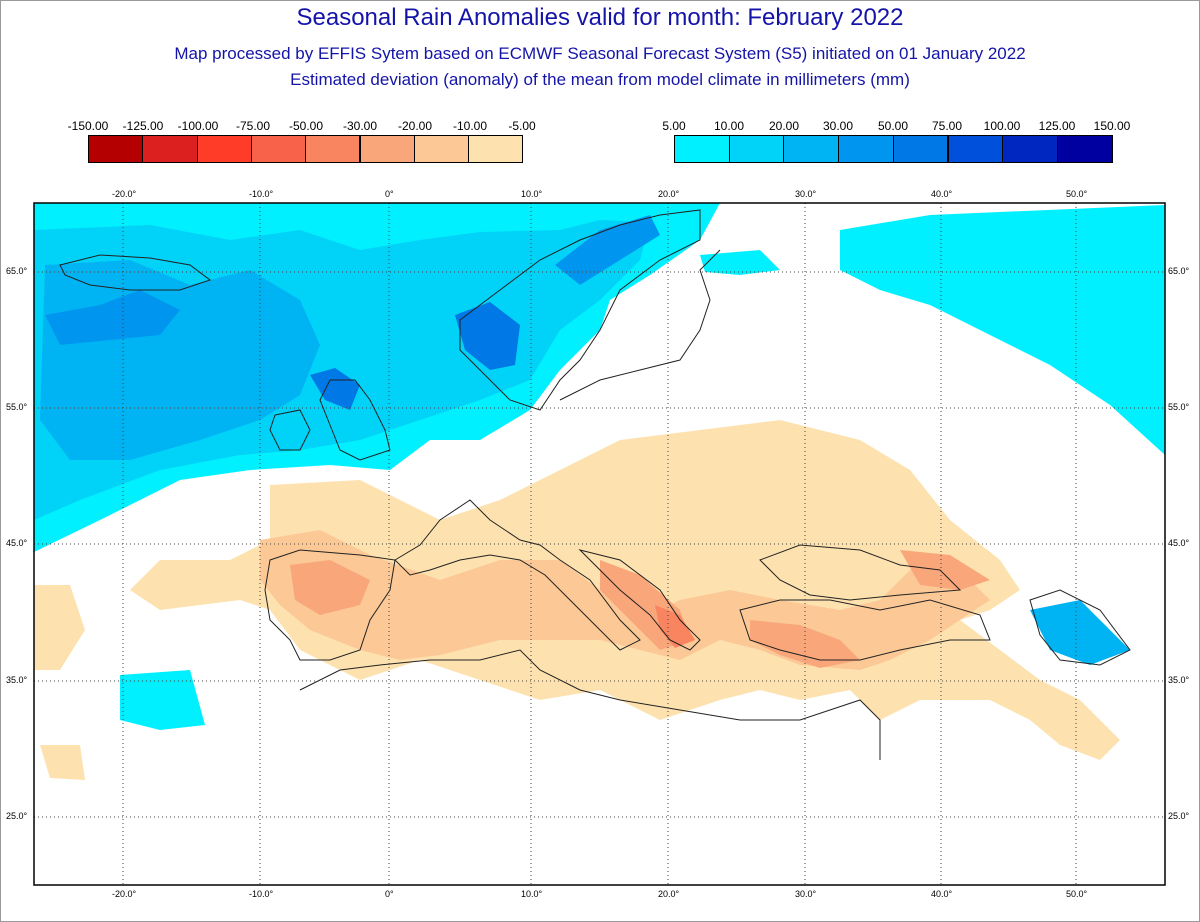  Describe the element at coordinates (330, 605) in the screenshot. I see `coastline-iberia` at that location.